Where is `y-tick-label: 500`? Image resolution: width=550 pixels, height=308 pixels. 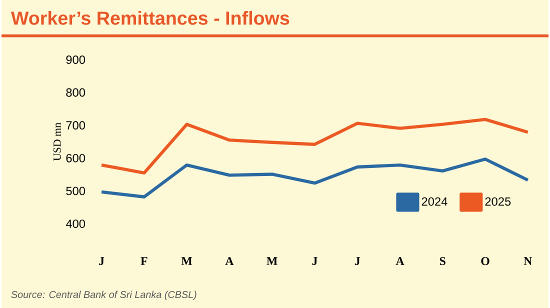
y-tick-label: 500 is located at coordinates (76, 191).